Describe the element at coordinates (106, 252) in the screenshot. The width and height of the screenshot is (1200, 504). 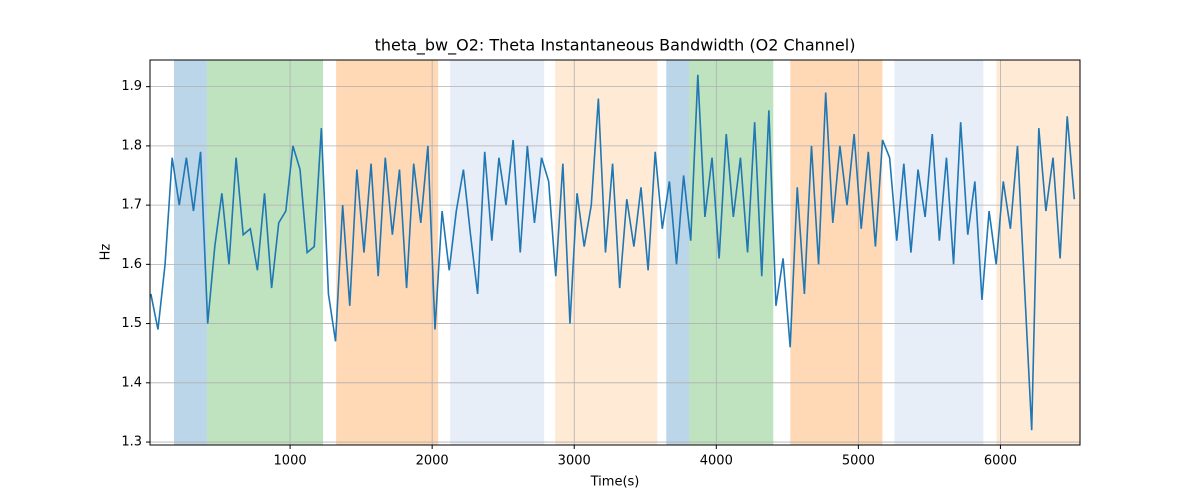
I see `y-axis-label: Hz` at that location.